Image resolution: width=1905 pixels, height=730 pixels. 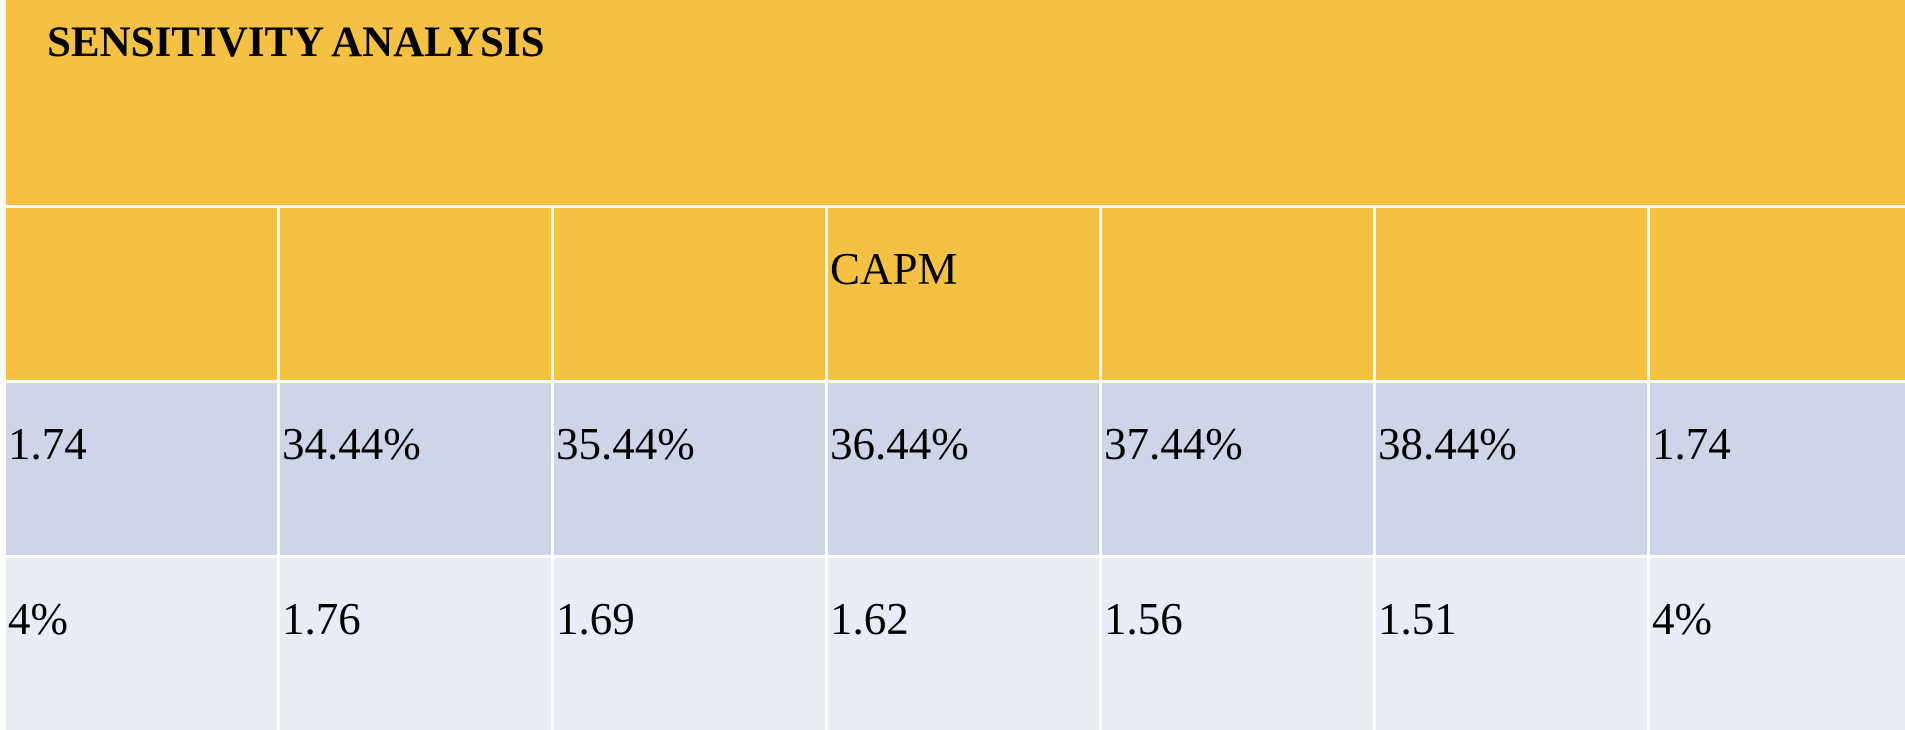 What do you see at coordinates (296, 42) in the screenshot?
I see `slide-title: SENSITIVITY ANALYSIS` at bounding box center [296, 42].